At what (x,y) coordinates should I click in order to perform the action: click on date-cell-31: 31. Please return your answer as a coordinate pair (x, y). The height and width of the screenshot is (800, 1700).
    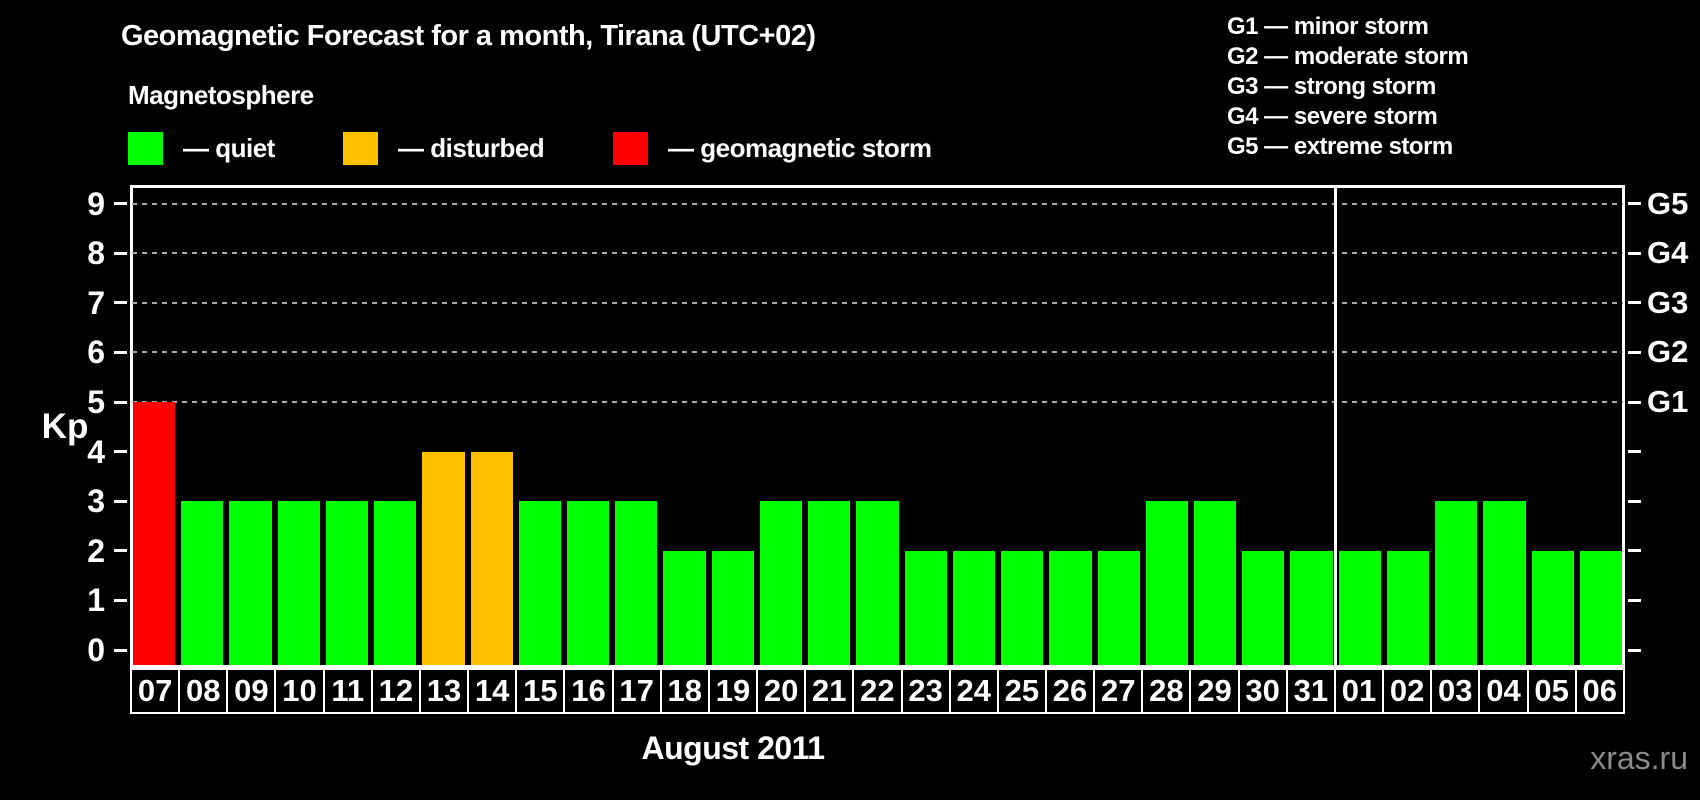
    Looking at the image, I should click on (1312, 691).